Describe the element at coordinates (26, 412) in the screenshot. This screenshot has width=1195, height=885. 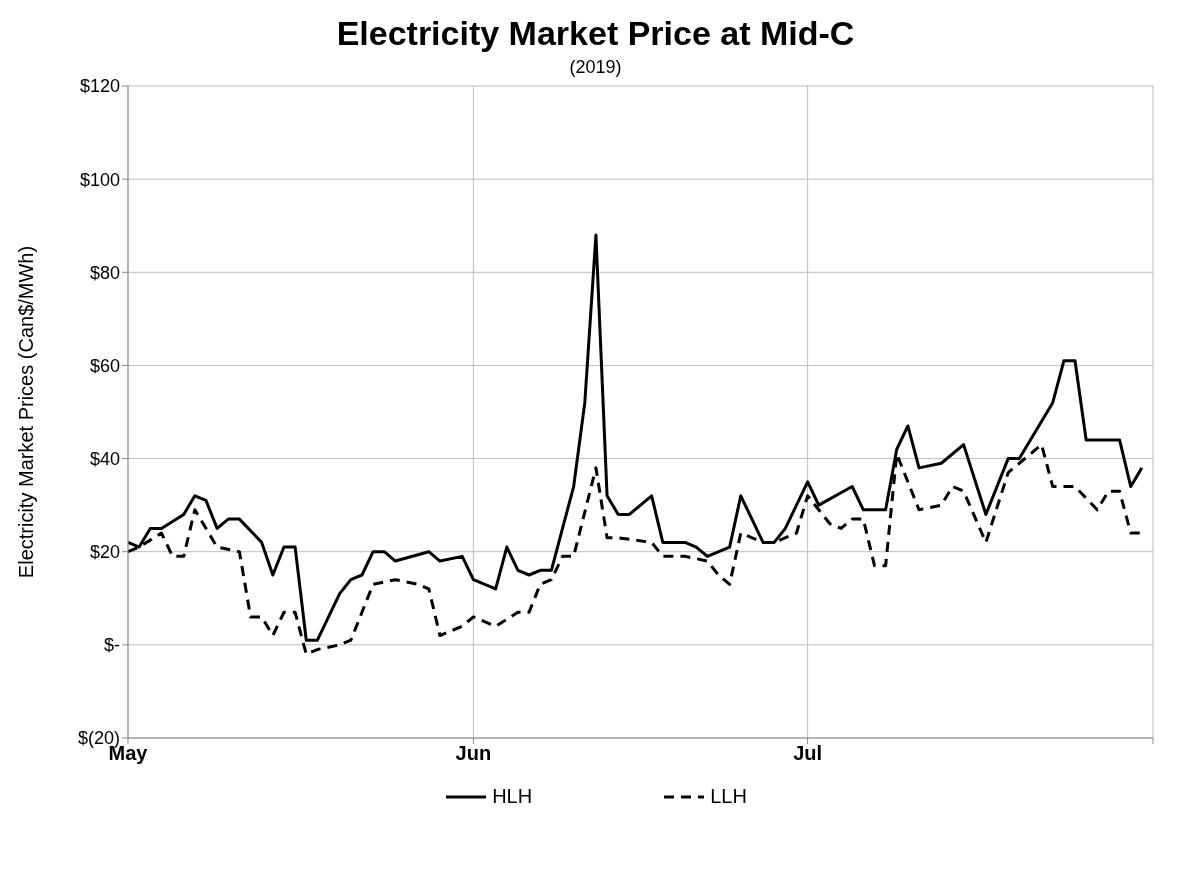
I see `y-axis-title: Electricity Market Prices (Can$/MWh)` at that location.